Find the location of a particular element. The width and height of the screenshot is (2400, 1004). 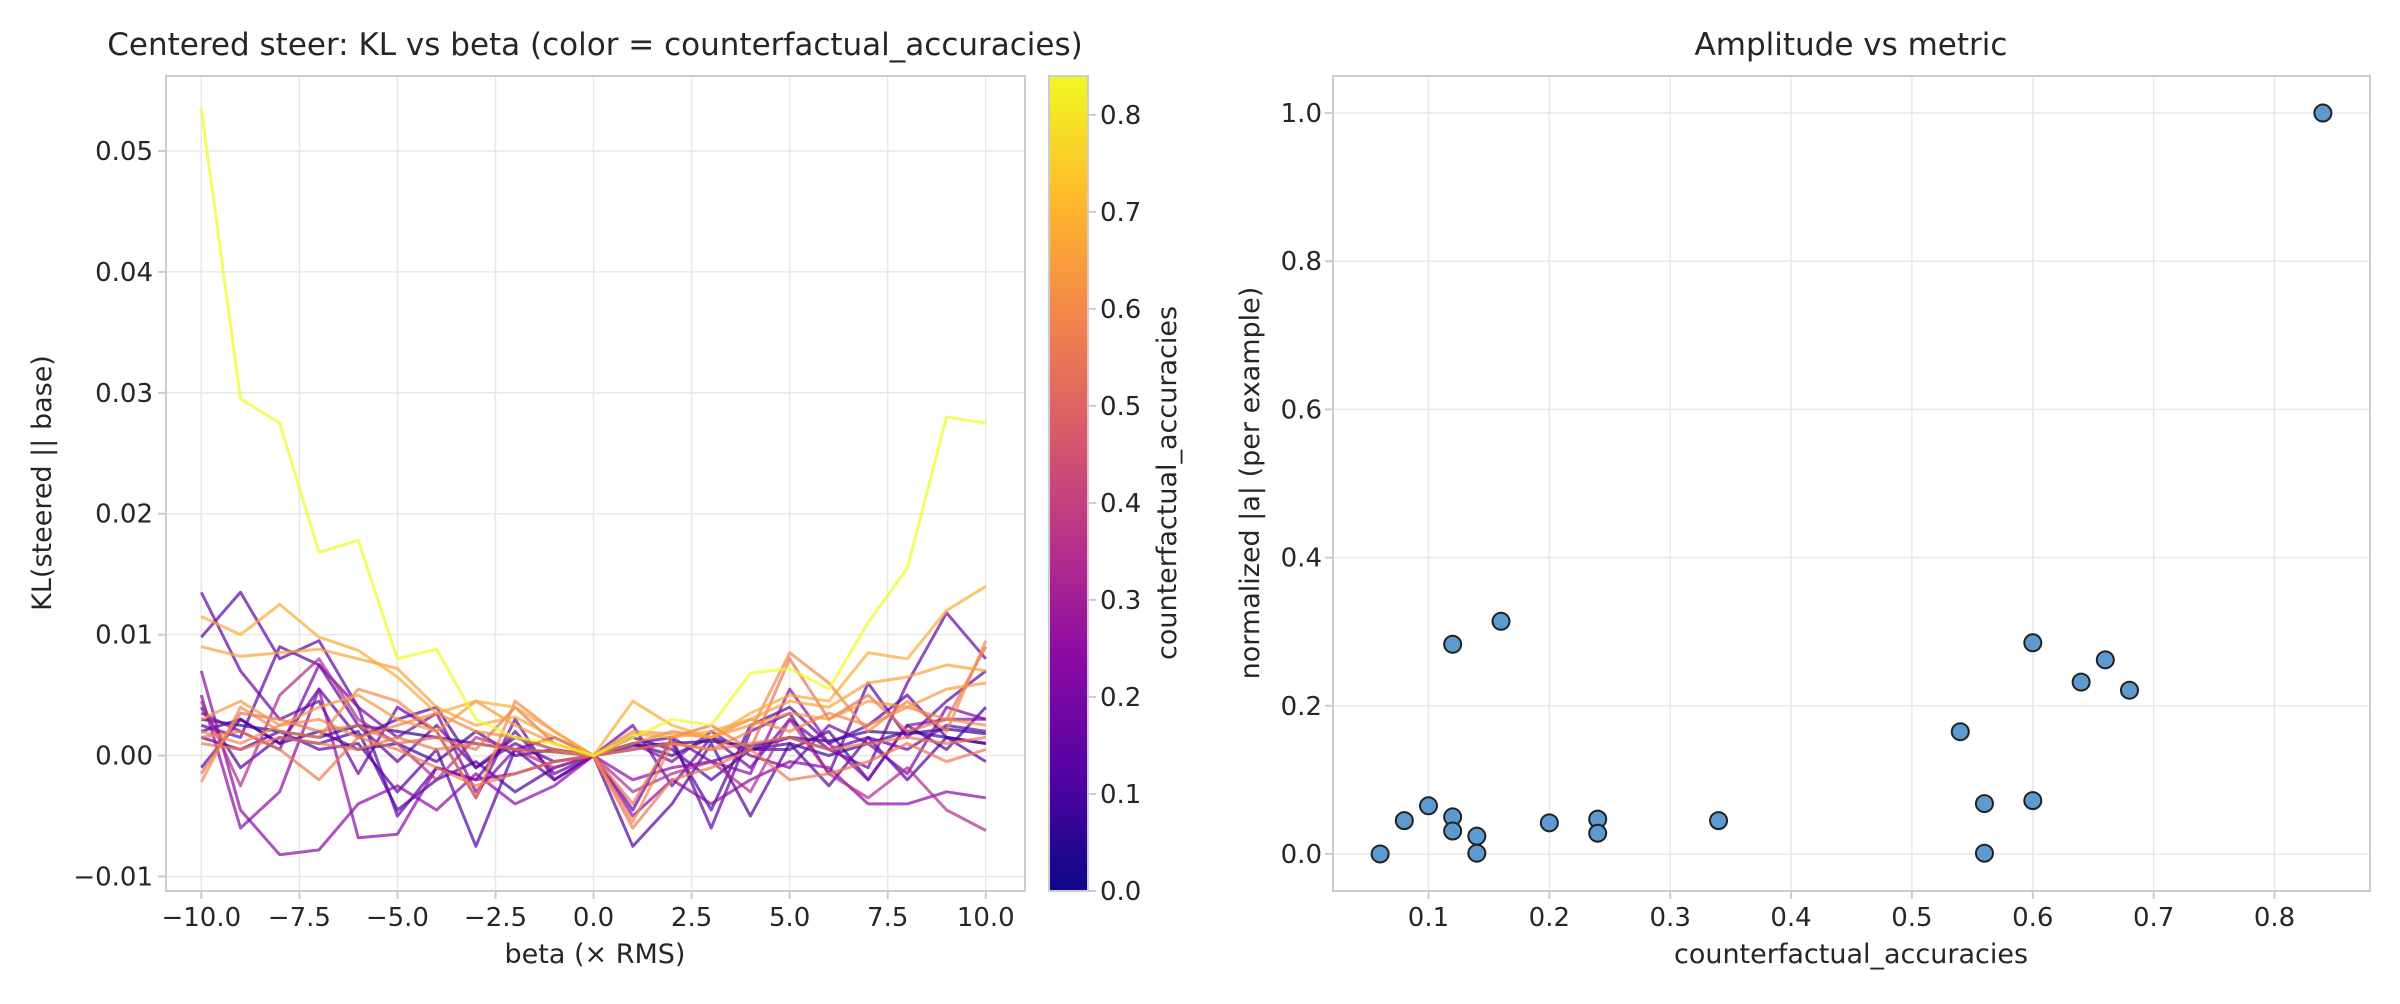

right-y-ticks: 0.0 0.2 0.4 0.6 0.8 1.0 is located at coordinates (1307, 484).